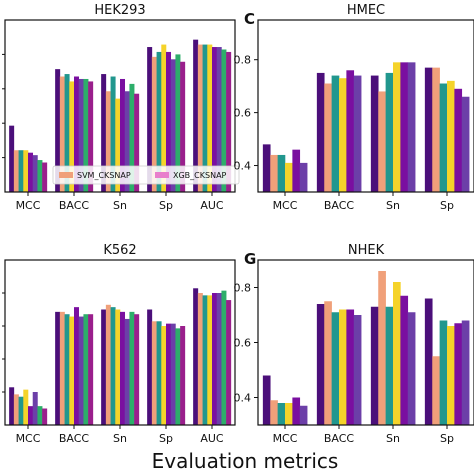  I want to click on x-axis-label: Evaluation metrics, so click(245, 461).